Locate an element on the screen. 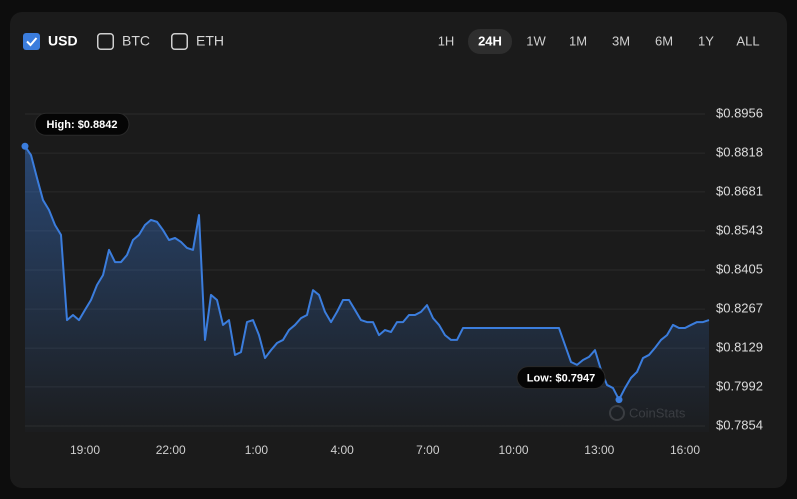  range-button: 1H is located at coordinates (446, 40).